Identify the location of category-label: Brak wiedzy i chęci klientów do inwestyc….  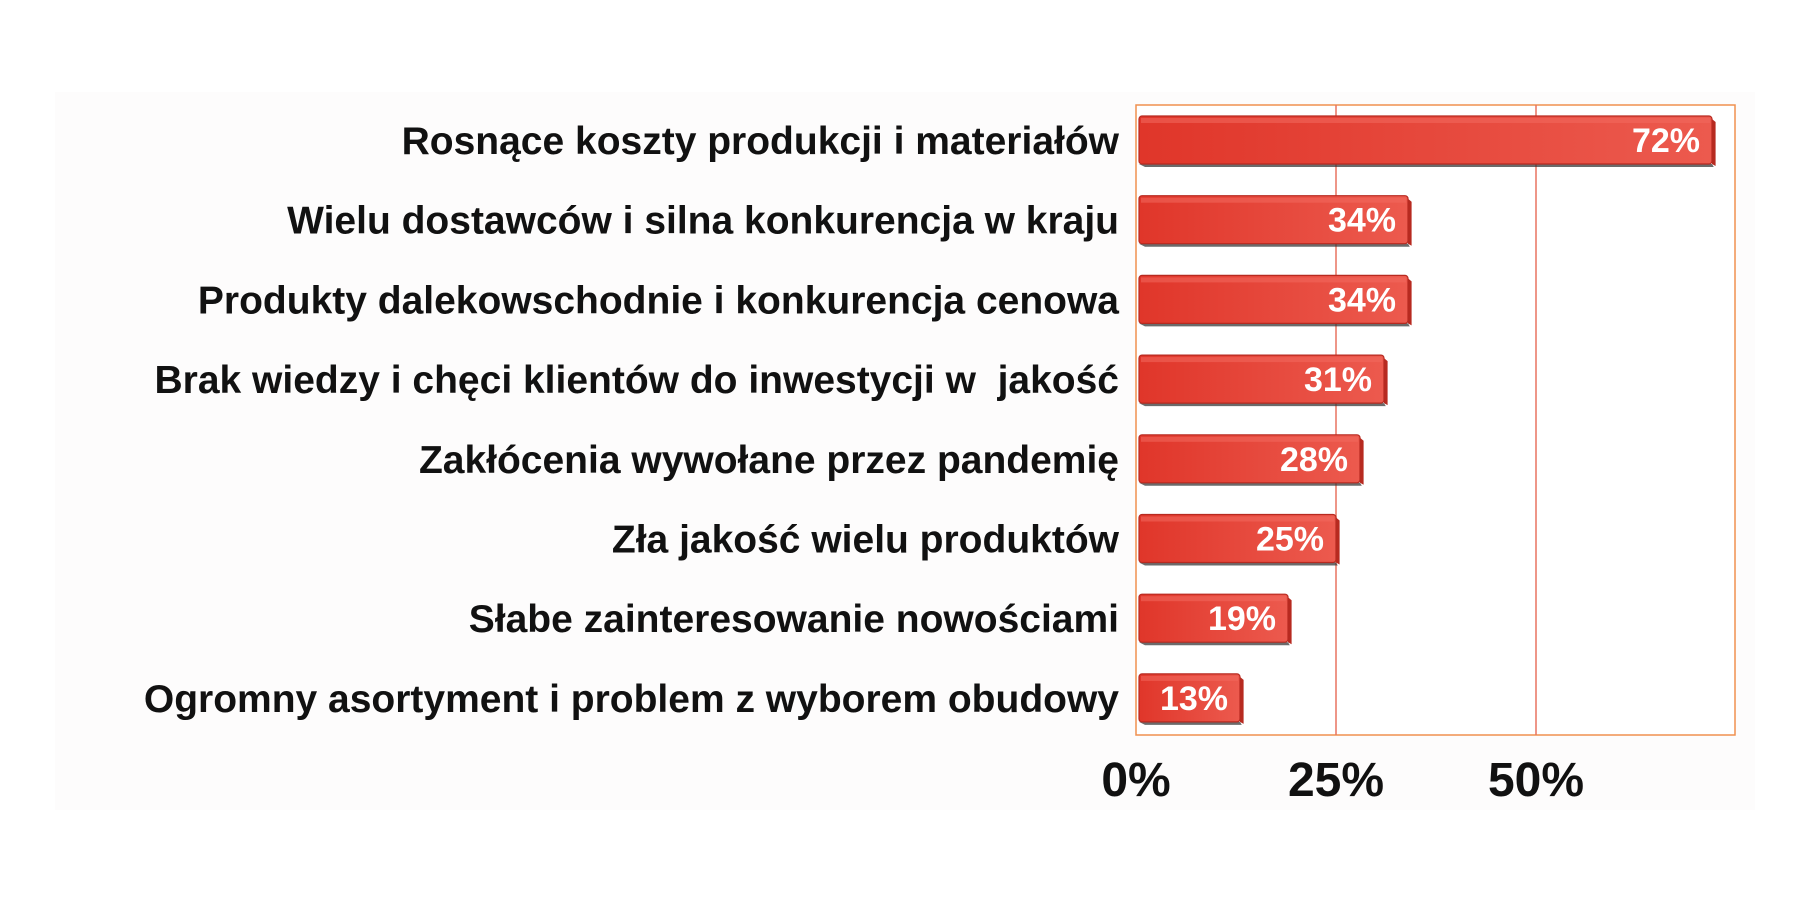
(636, 380).